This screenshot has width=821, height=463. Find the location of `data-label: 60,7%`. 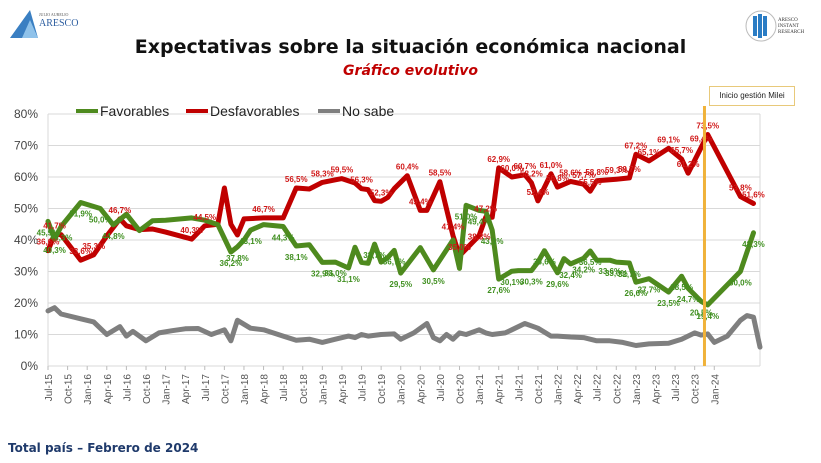

data-label: 60,7% is located at coordinates (525, 166).